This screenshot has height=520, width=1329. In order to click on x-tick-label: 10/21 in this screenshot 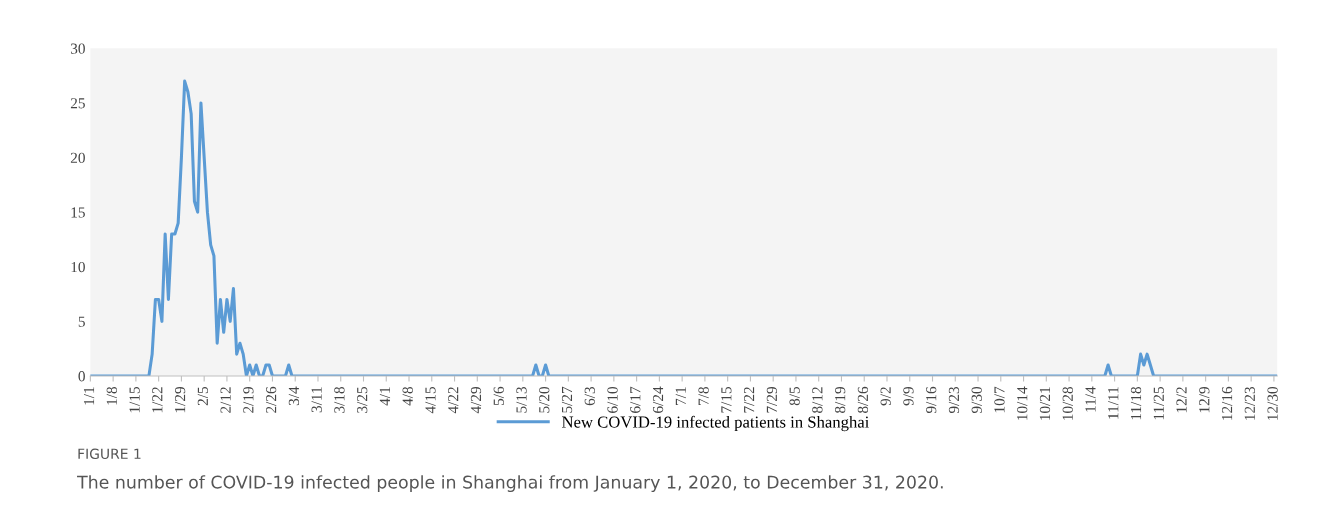, I will do `click(1045, 403)`.